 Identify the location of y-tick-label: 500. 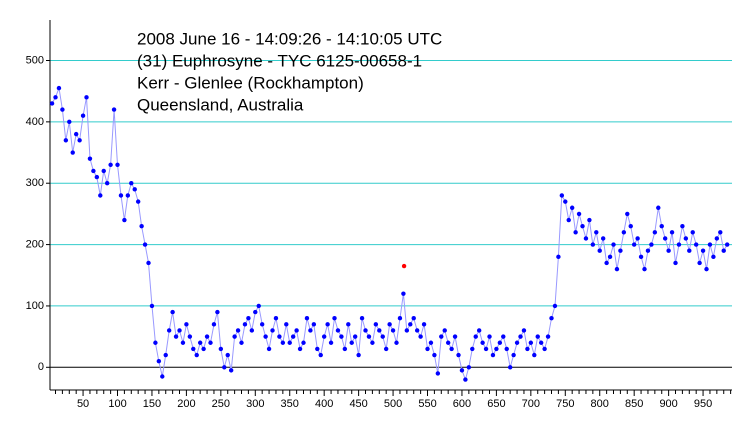
(35, 60).